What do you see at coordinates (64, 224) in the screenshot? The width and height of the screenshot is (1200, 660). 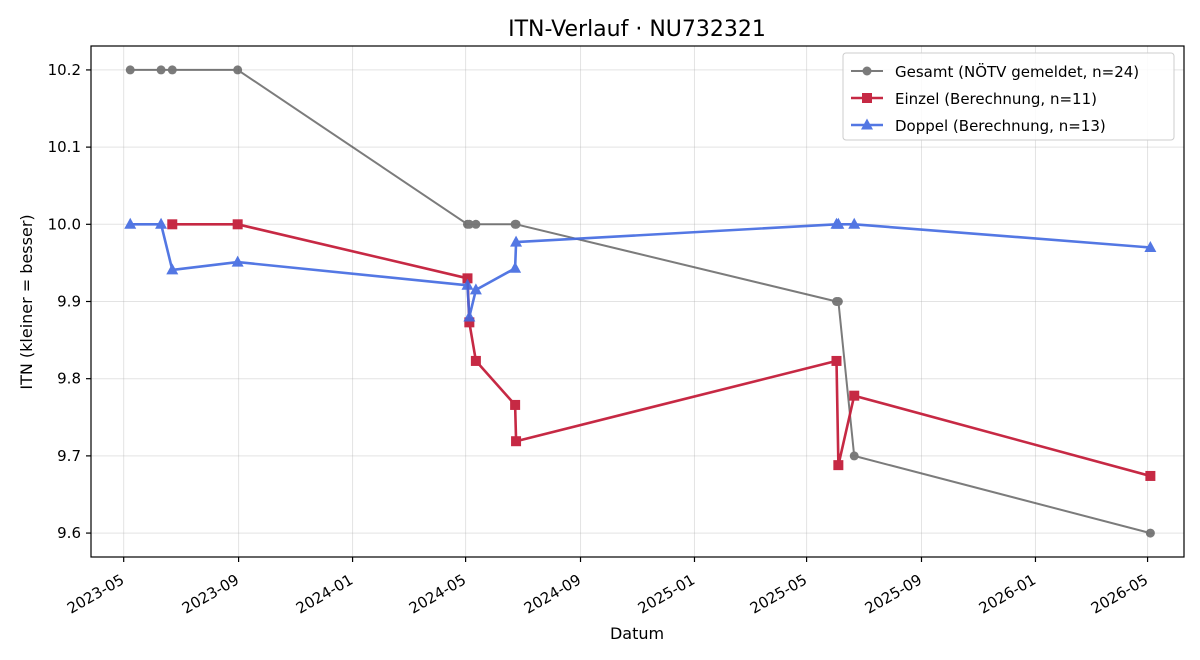 I see `y-tick-label: 10.0` at bounding box center [64, 224].